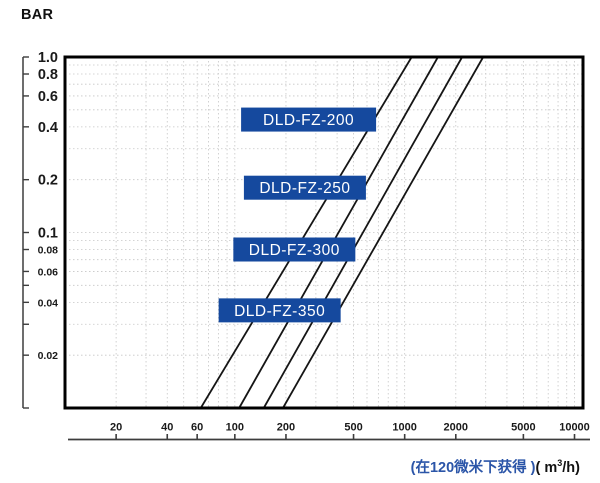 Image resolution: width=600 pixels, height=483 pixels. I want to click on y-tick-label-1.0: 1.0, so click(48, 58).